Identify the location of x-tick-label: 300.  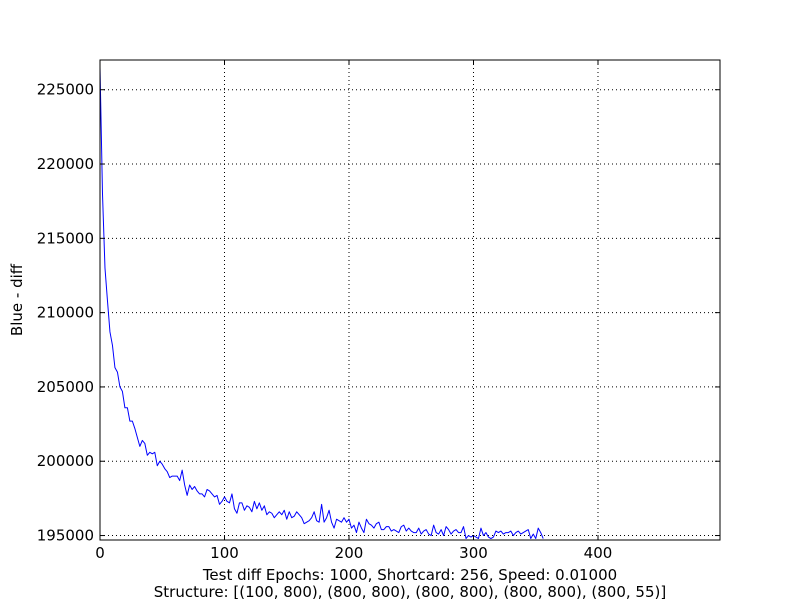
(473, 553).